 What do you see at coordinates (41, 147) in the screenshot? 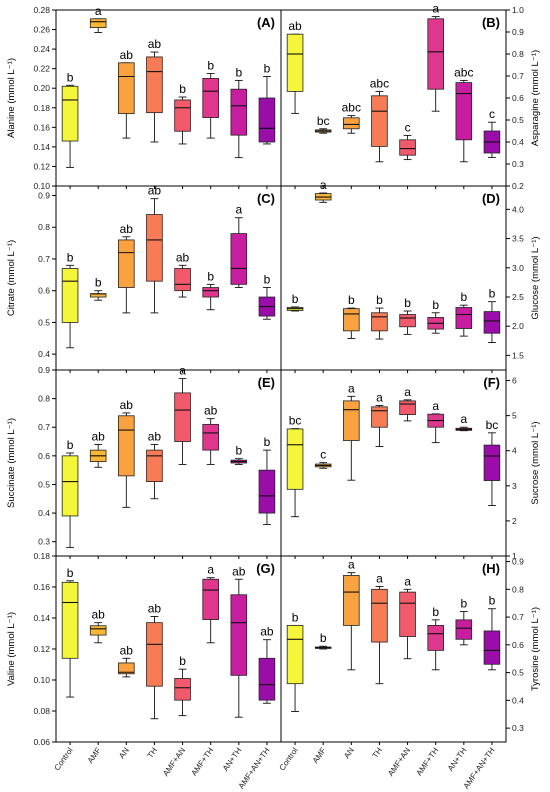
I see `y-tick-label: 0.14` at bounding box center [41, 147].